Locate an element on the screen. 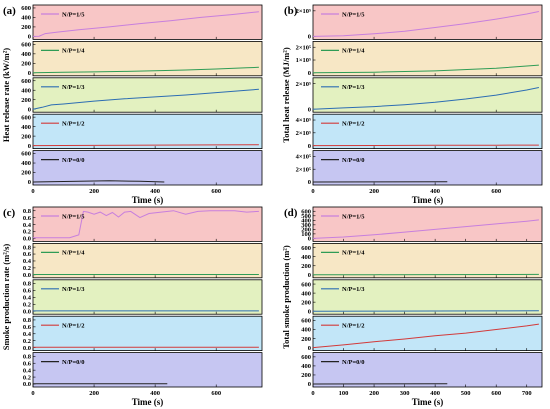 The image size is (550, 409). y-axis-title: Smoke production rate (m²/s) is located at coordinates (6, 297).